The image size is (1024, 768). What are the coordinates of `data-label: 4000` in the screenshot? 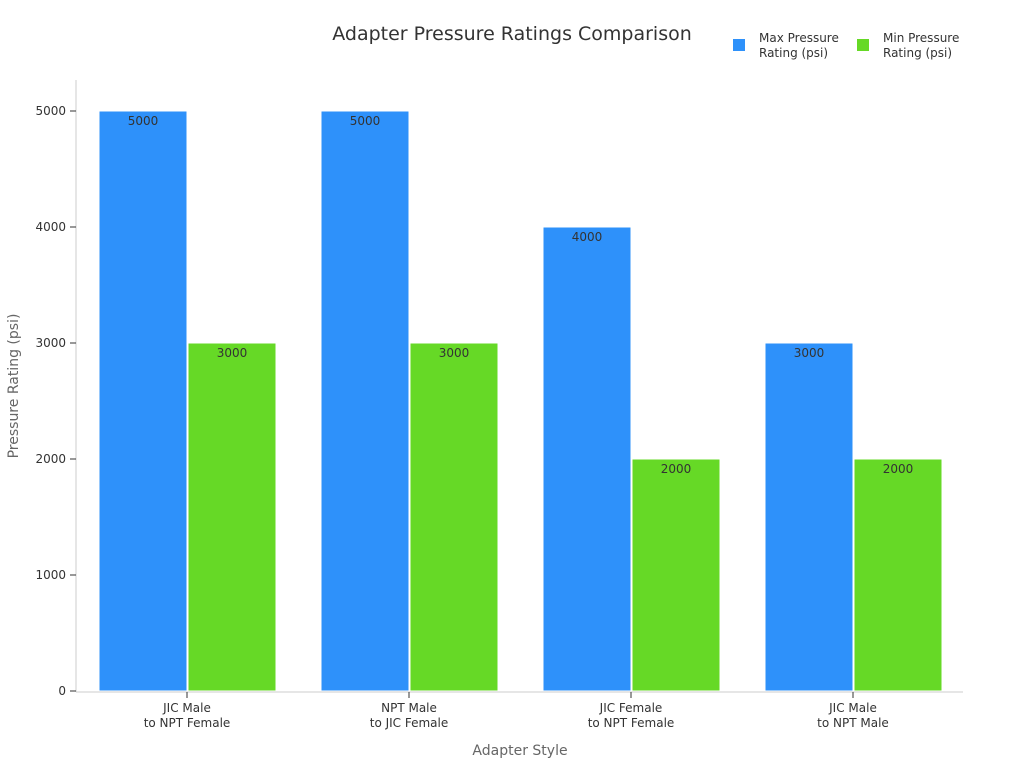 It's located at (587, 237).